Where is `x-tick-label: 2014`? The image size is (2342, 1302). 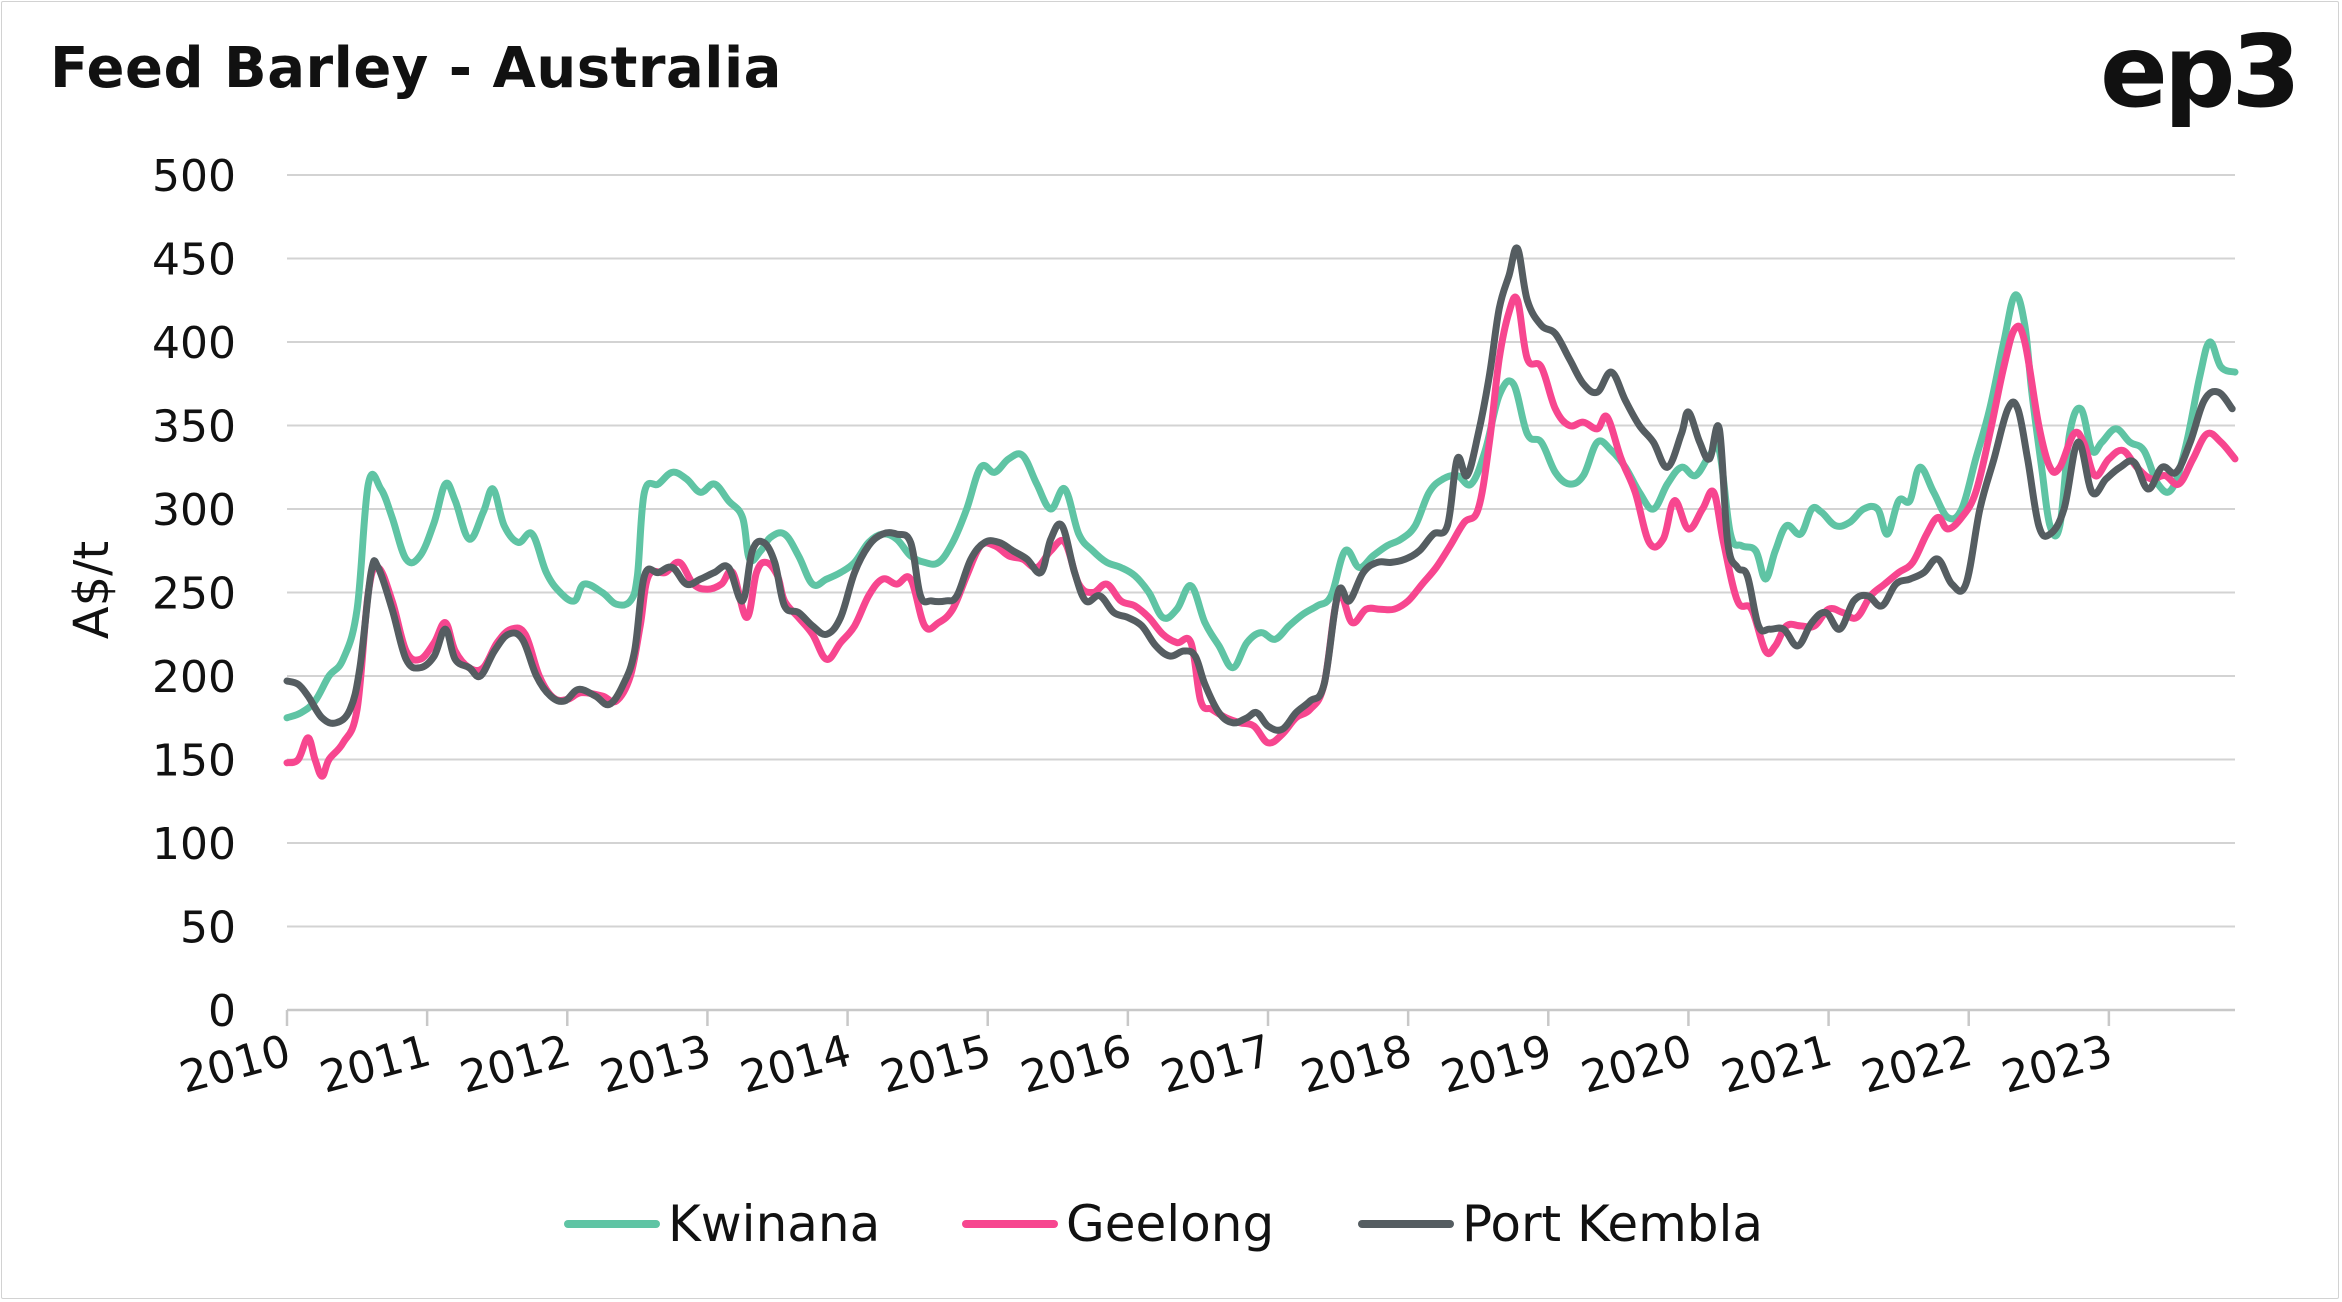
x-tick-label: 2014 is located at coordinates (795, 1064).